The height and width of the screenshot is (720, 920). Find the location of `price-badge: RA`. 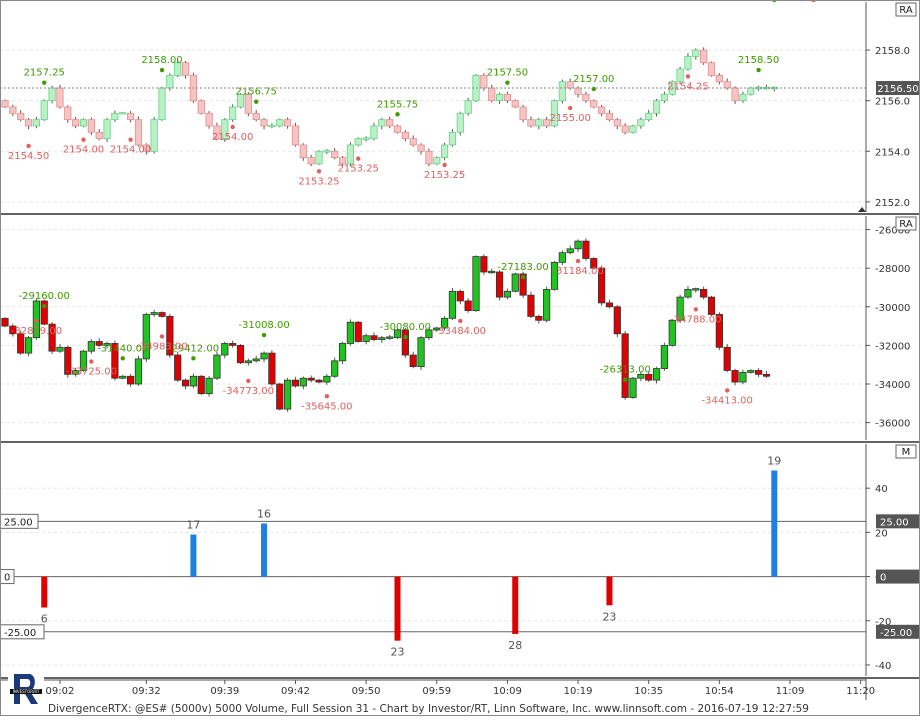

price-badge: RA is located at coordinates (906, 10).